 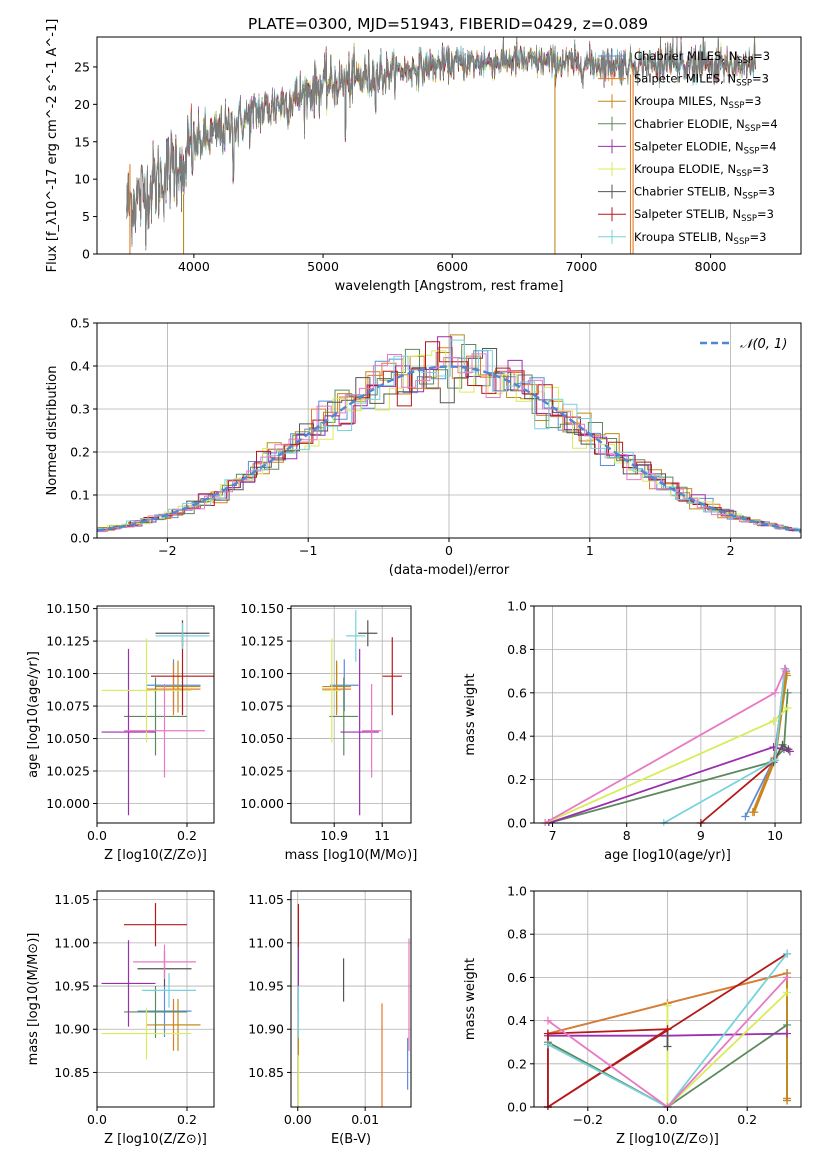 What do you see at coordinates (323, 266) in the screenshot?
I see `x-tick-label: 5000` at bounding box center [323, 266].